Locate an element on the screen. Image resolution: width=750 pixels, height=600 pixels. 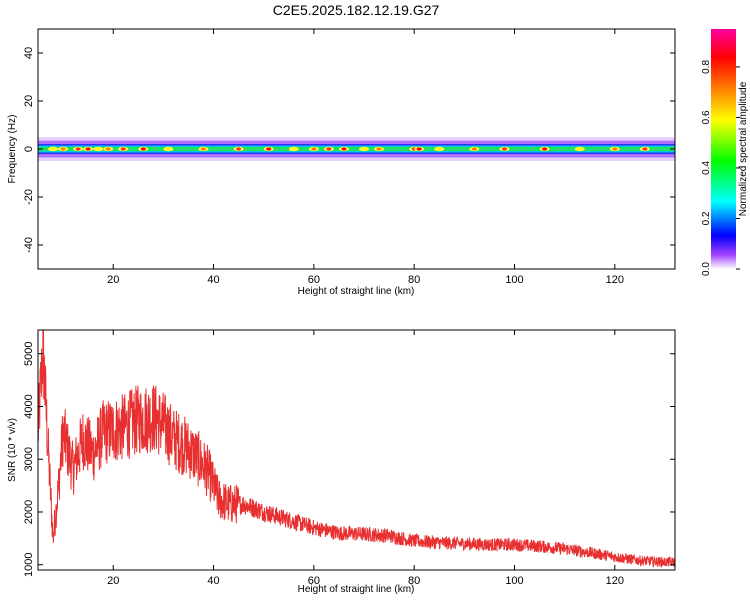
snr-y-label: SNR (10 * v/v) is located at coordinates (12, 450).